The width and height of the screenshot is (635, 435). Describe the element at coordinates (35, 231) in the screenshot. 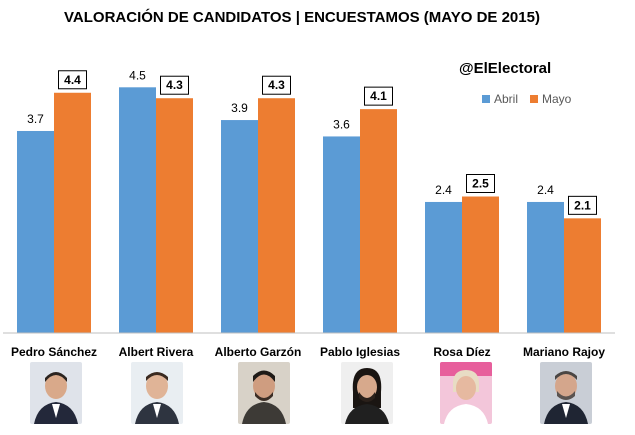

I see `bar-abril-pedro-sanchez` at that location.